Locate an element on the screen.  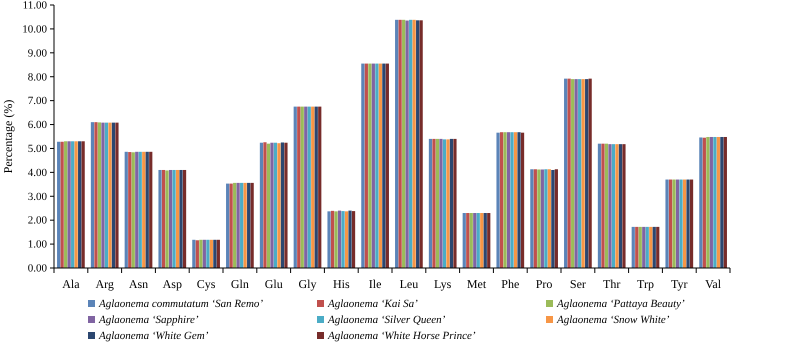
y-tick-label: 8.00 is located at coordinates (38, 77).